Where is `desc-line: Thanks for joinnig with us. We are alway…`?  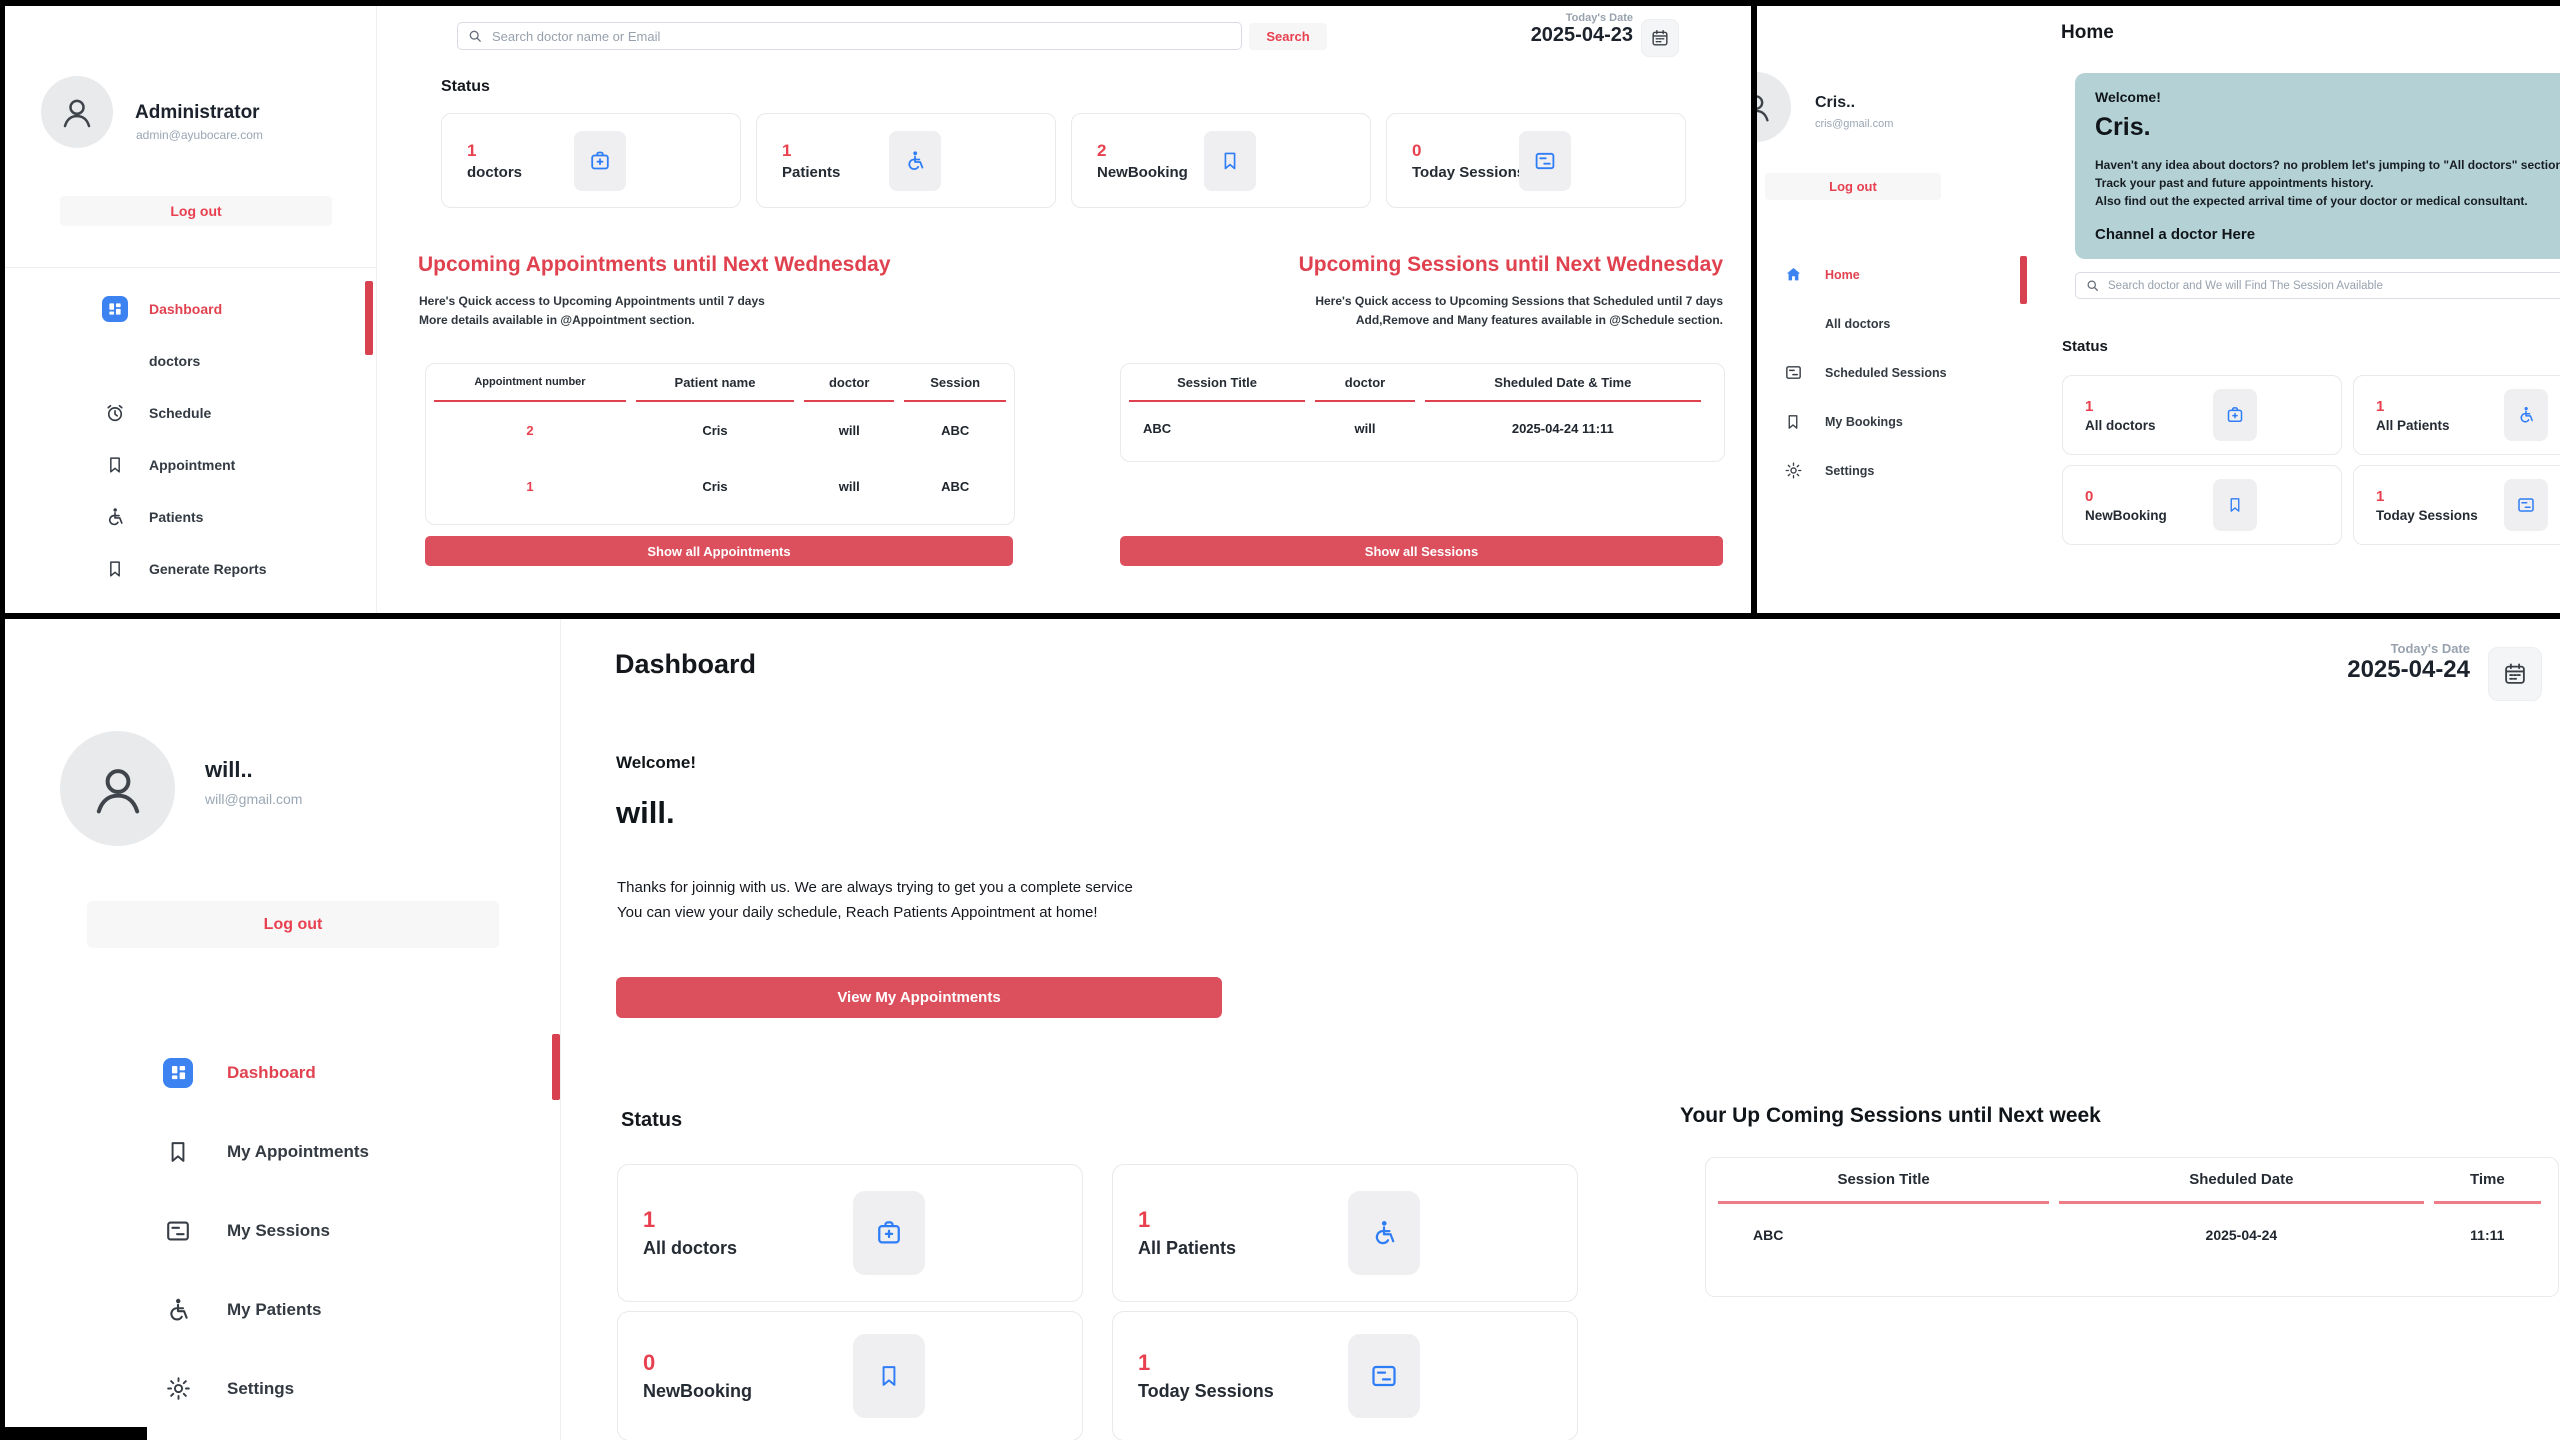
desc-line: Thanks for joinnig with us. We are alway… is located at coordinates (875, 887).